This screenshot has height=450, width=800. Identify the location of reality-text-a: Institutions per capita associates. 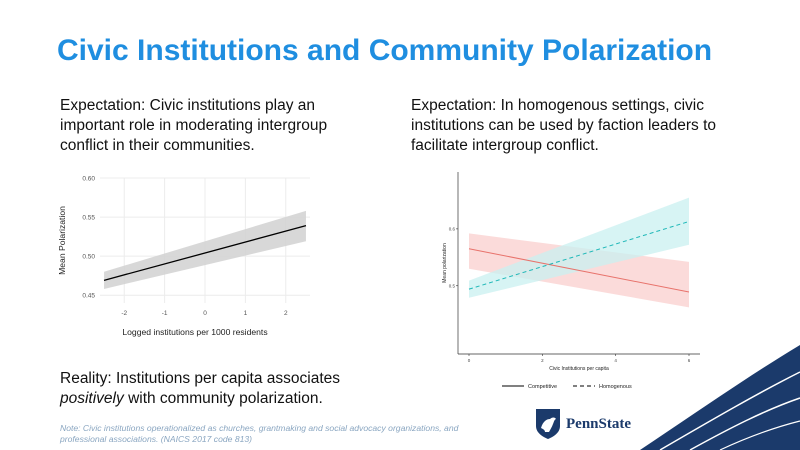
(228, 378).